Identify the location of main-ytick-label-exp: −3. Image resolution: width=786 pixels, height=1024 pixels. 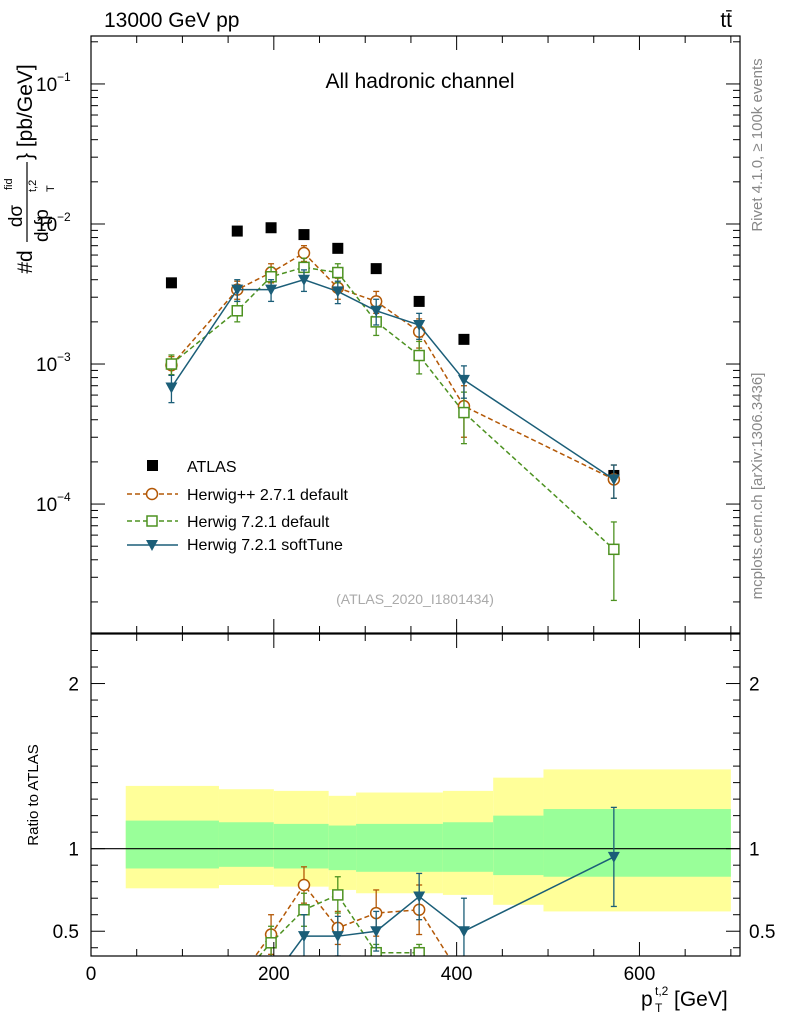
(64, 357).